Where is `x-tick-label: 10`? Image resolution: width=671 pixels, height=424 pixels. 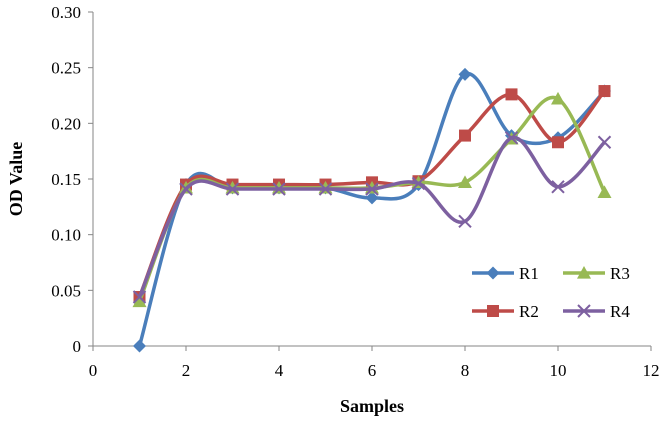 x-tick-label: 10 is located at coordinates (558, 370).